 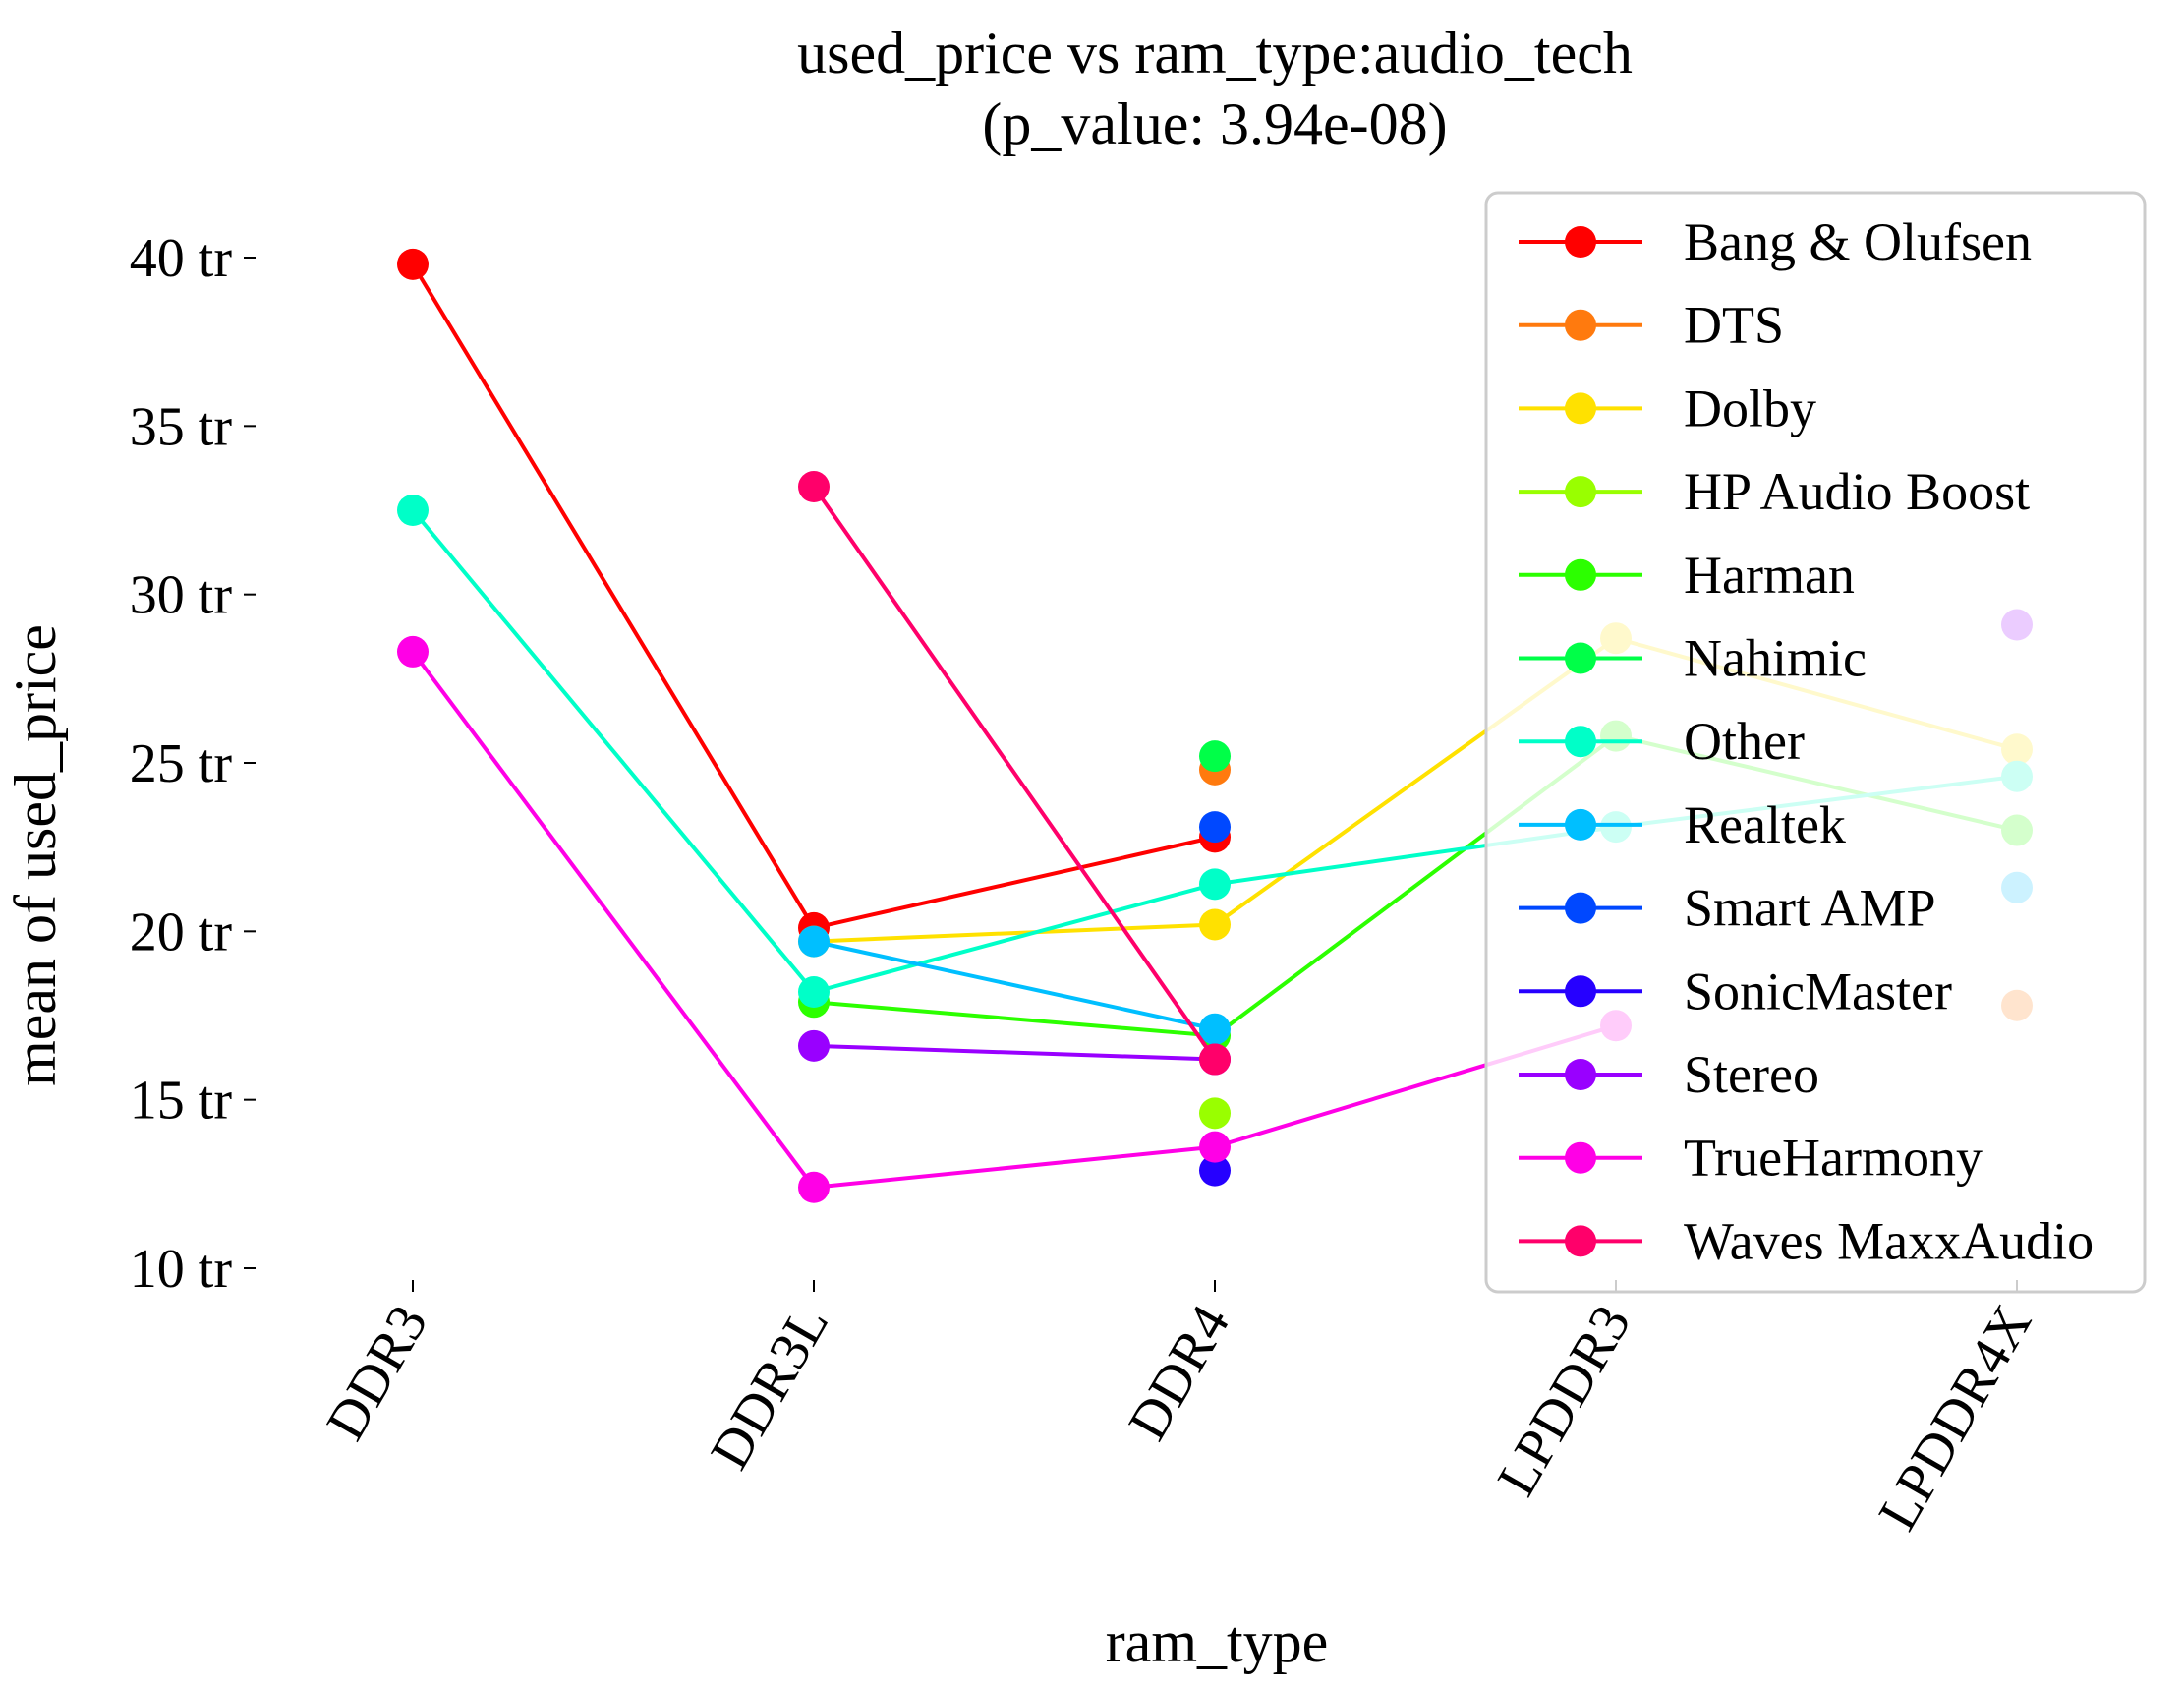 I want to click on x-tick-label: LPDDR3, so click(x=1564, y=1401).